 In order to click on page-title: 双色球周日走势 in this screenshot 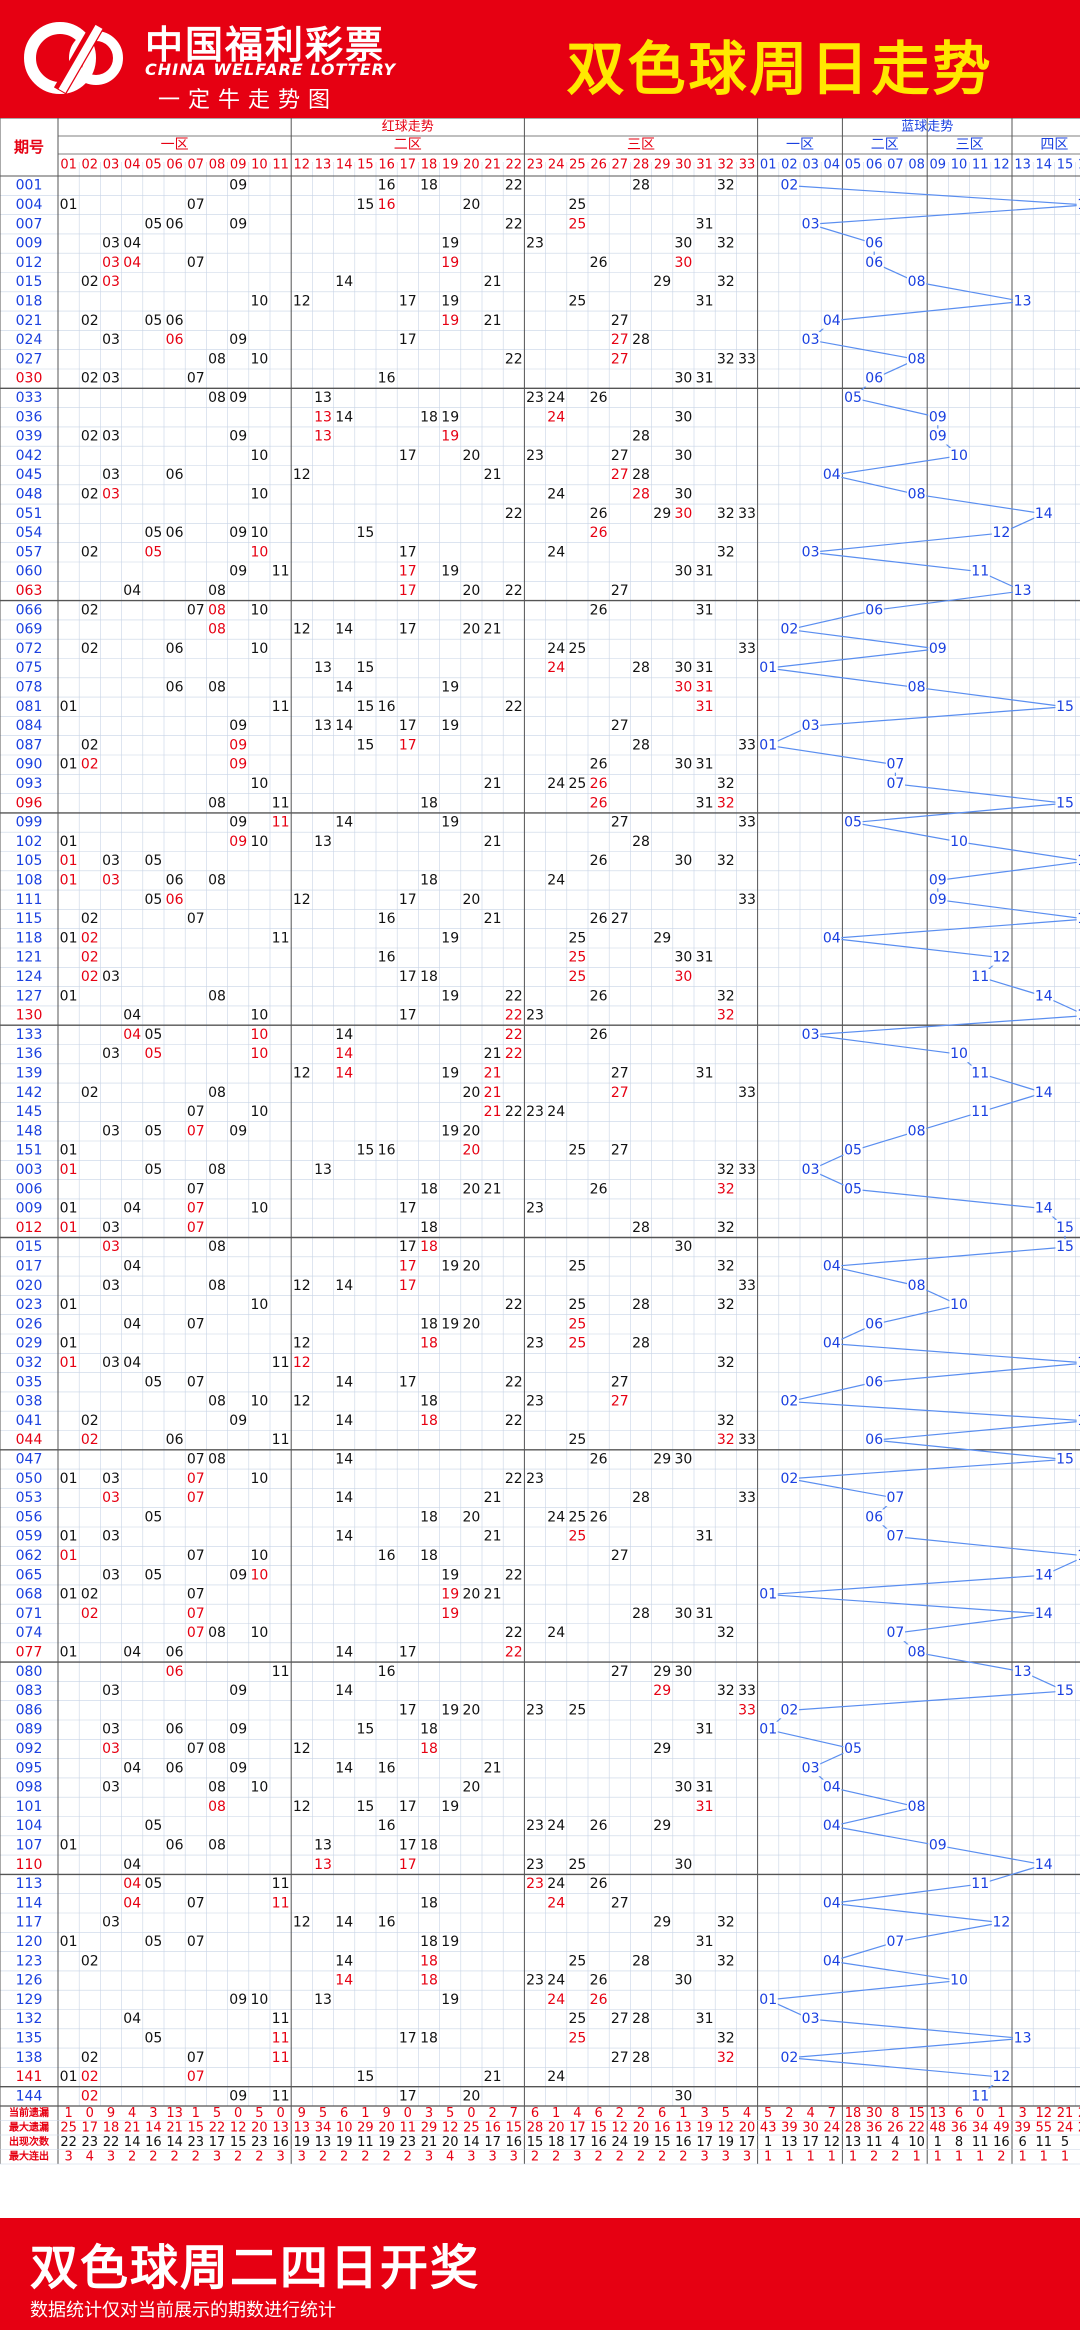, I will do `click(780, 69)`.